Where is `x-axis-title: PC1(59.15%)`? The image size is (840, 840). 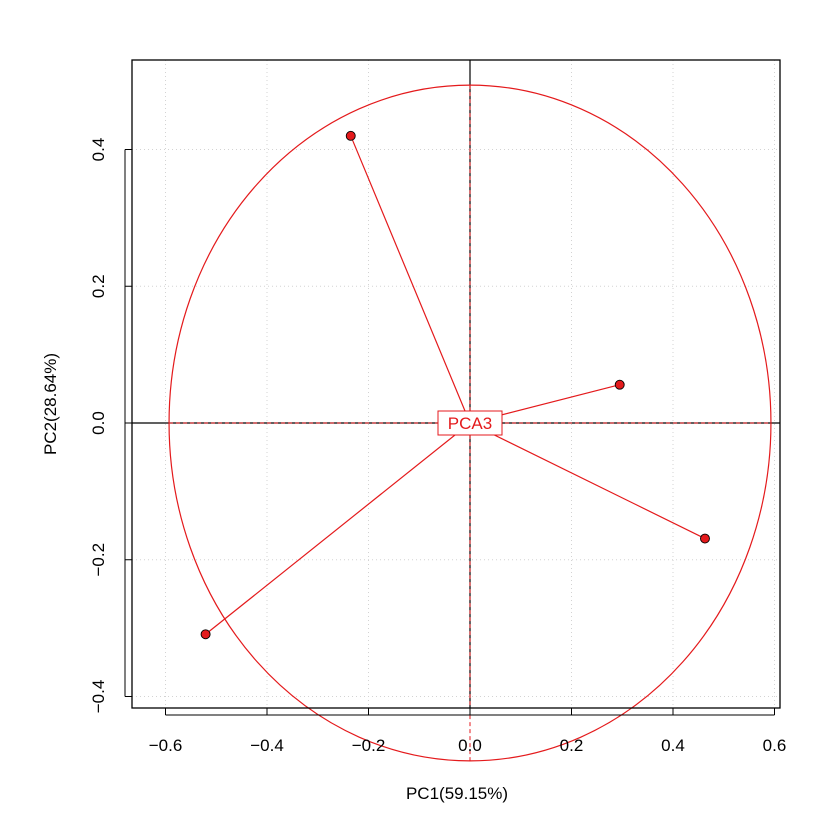 x-axis-title: PC1(59.15%) is located at coordinates (457, 793).